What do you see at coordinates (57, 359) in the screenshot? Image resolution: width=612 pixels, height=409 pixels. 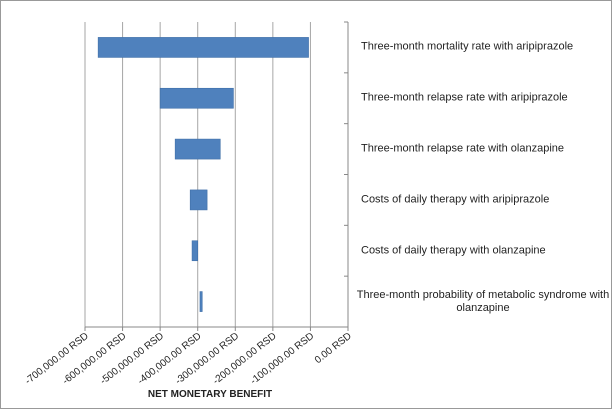 I see `x-tick-label: -700,000.00 RSD` at bounding box center [57, 359].